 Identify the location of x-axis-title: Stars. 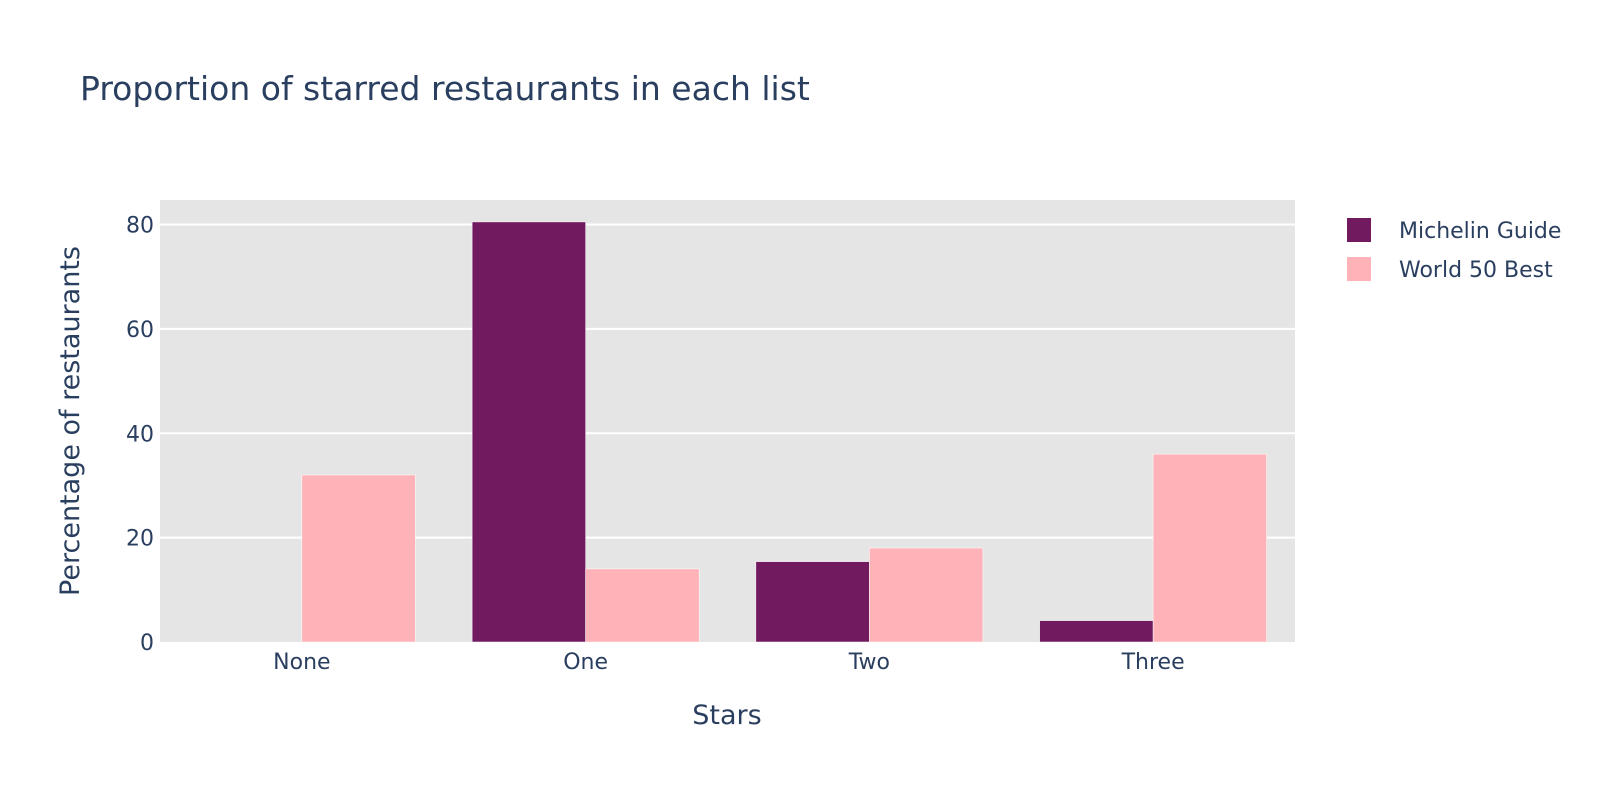
(726, 715).